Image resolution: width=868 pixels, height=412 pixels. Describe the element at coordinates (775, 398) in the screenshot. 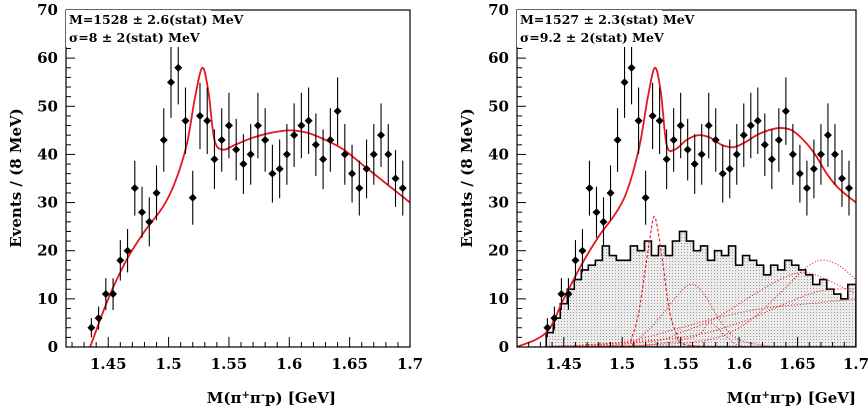

I see `chart-right-x-axis-label-part2: π` at that location.